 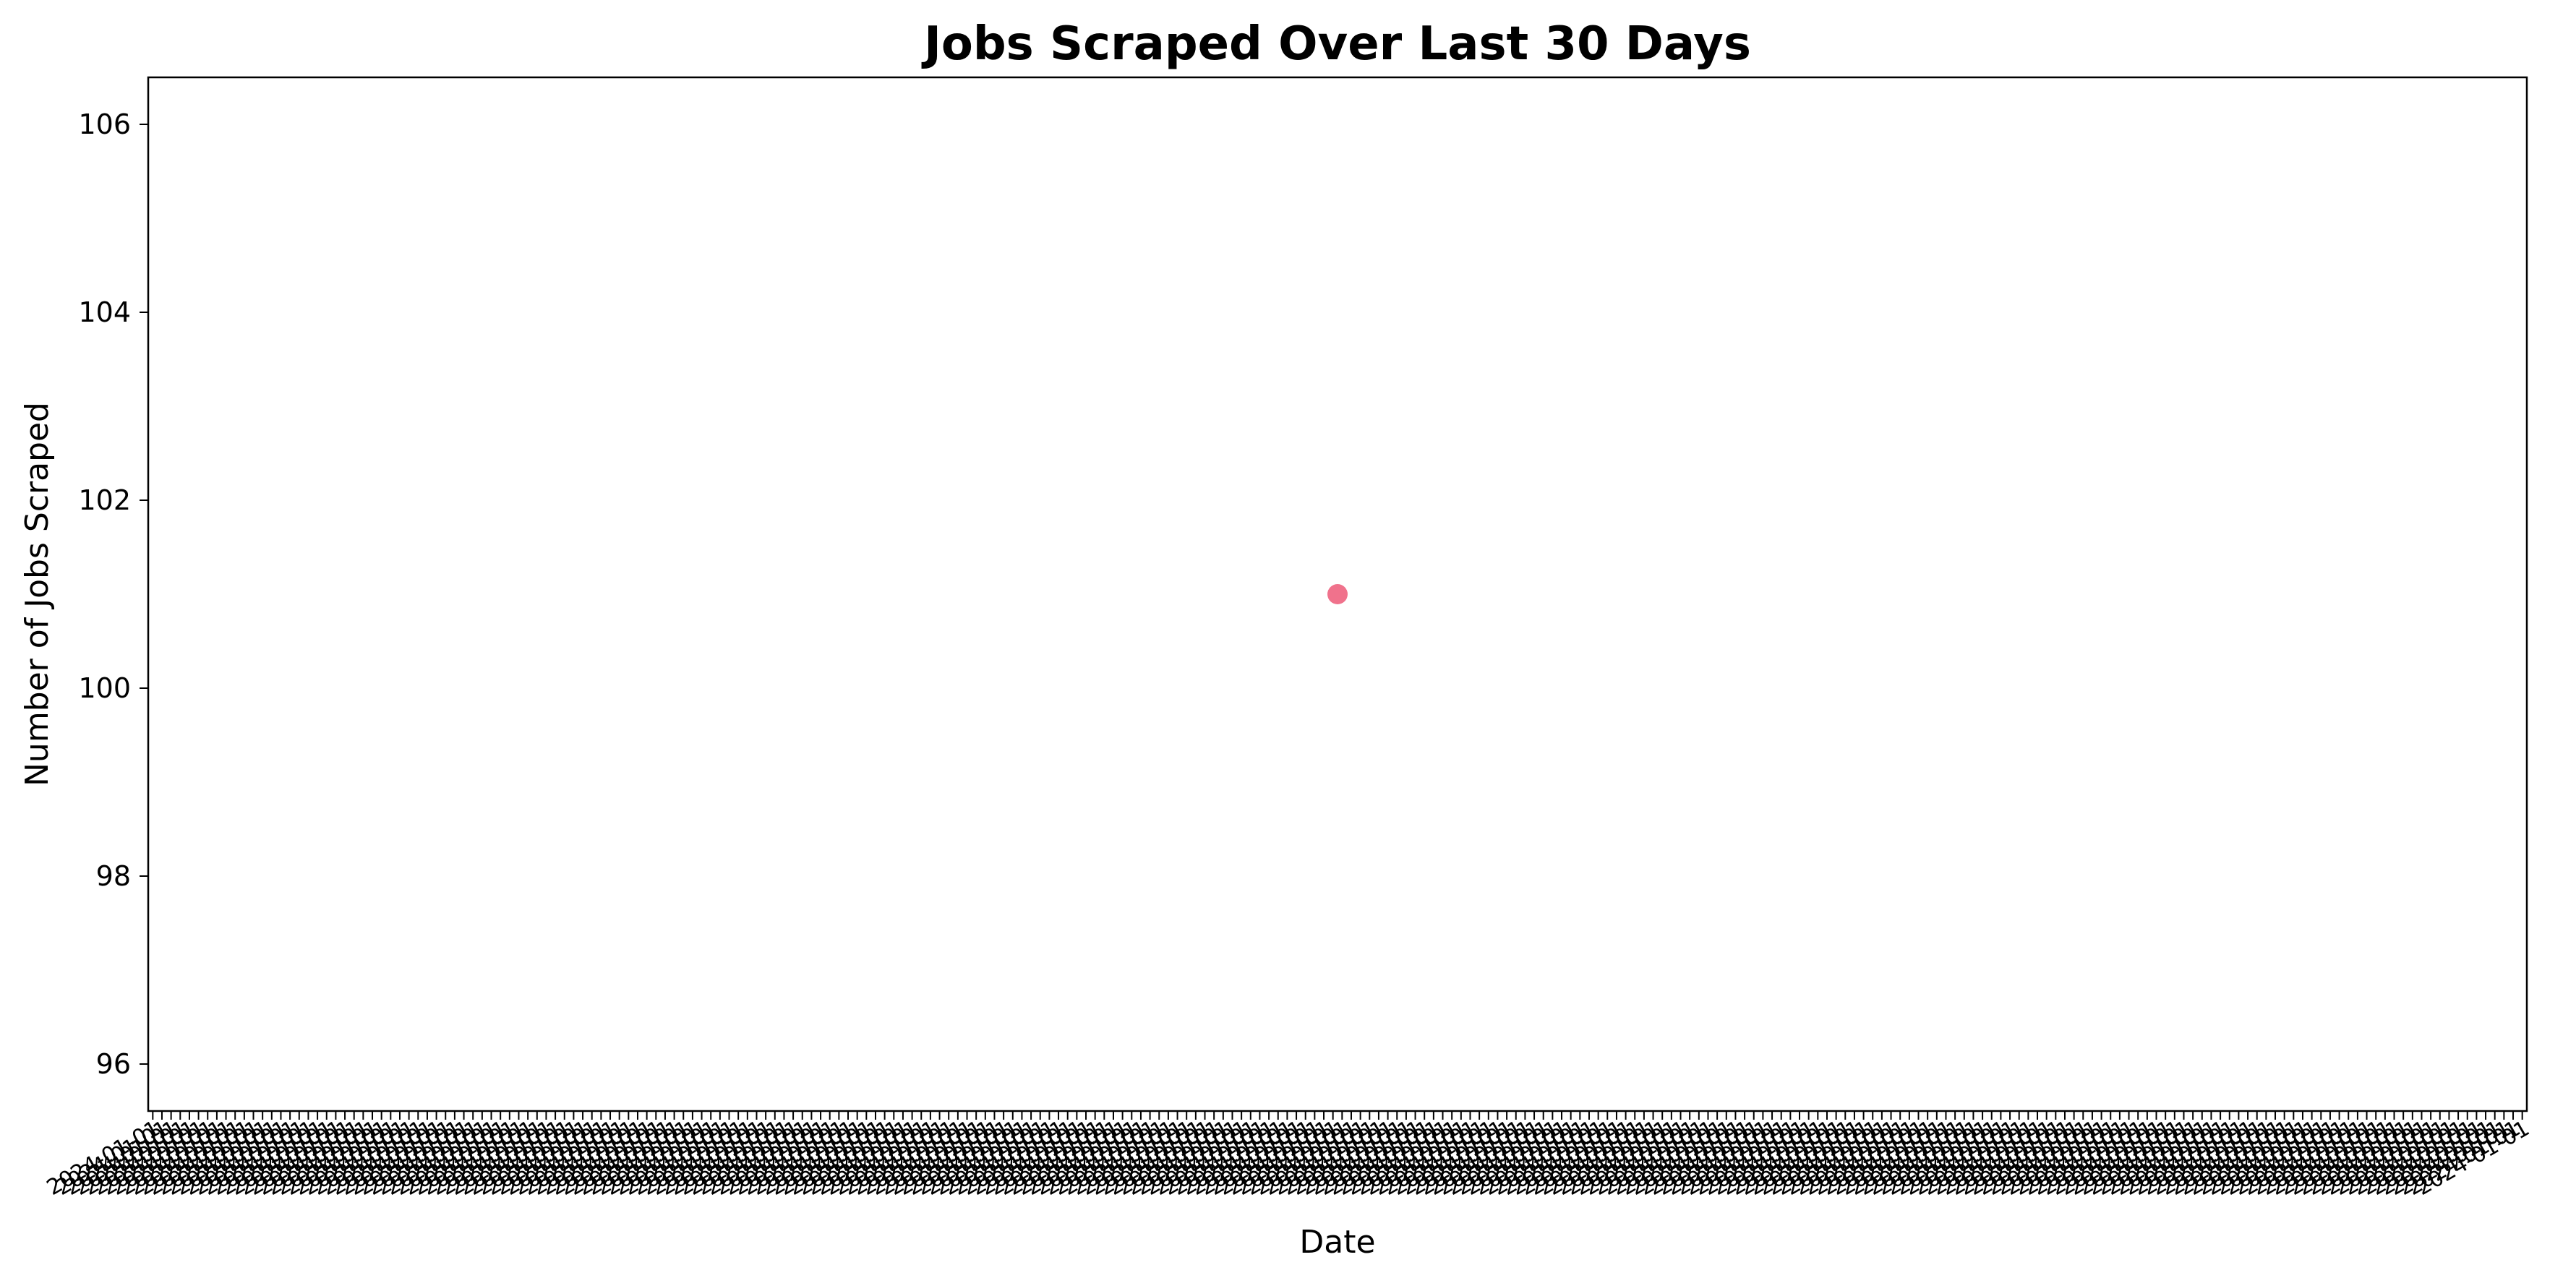 I want to click on y-axis-label: Number of Jobs Scraped, so click(x=38, y=594).